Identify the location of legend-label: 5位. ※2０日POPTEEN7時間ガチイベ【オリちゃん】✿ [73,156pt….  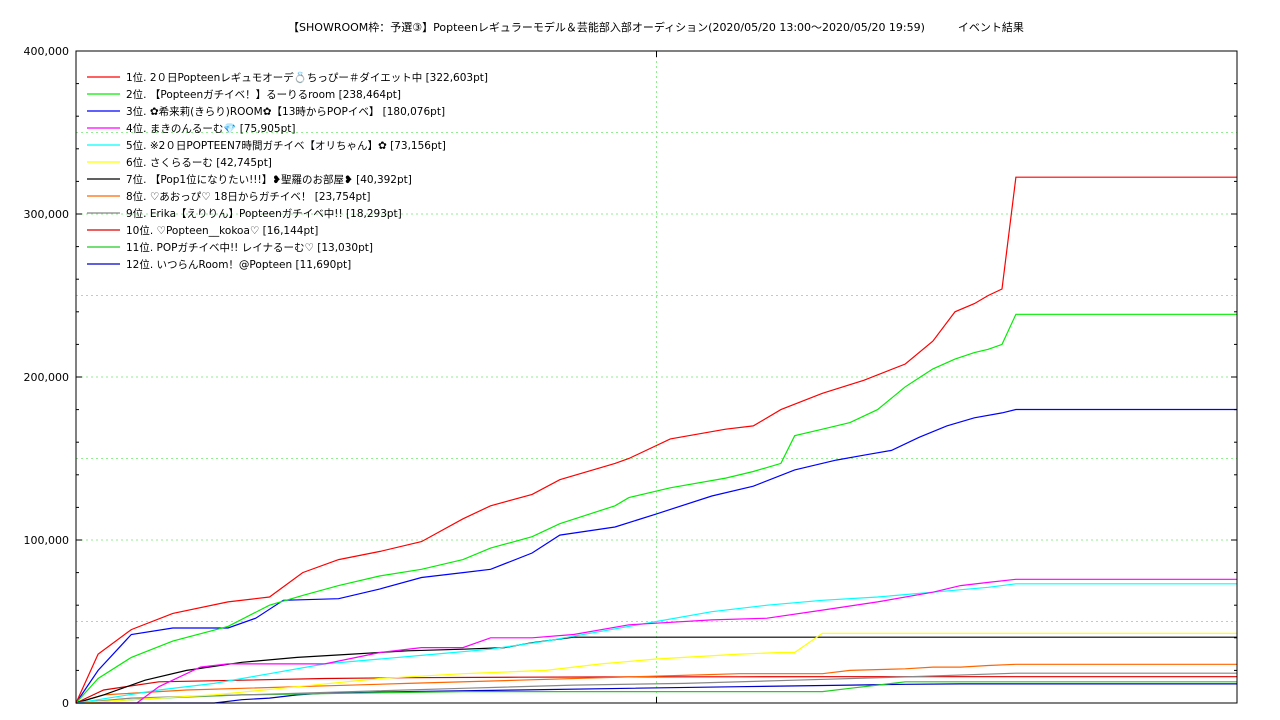
(286, 145).